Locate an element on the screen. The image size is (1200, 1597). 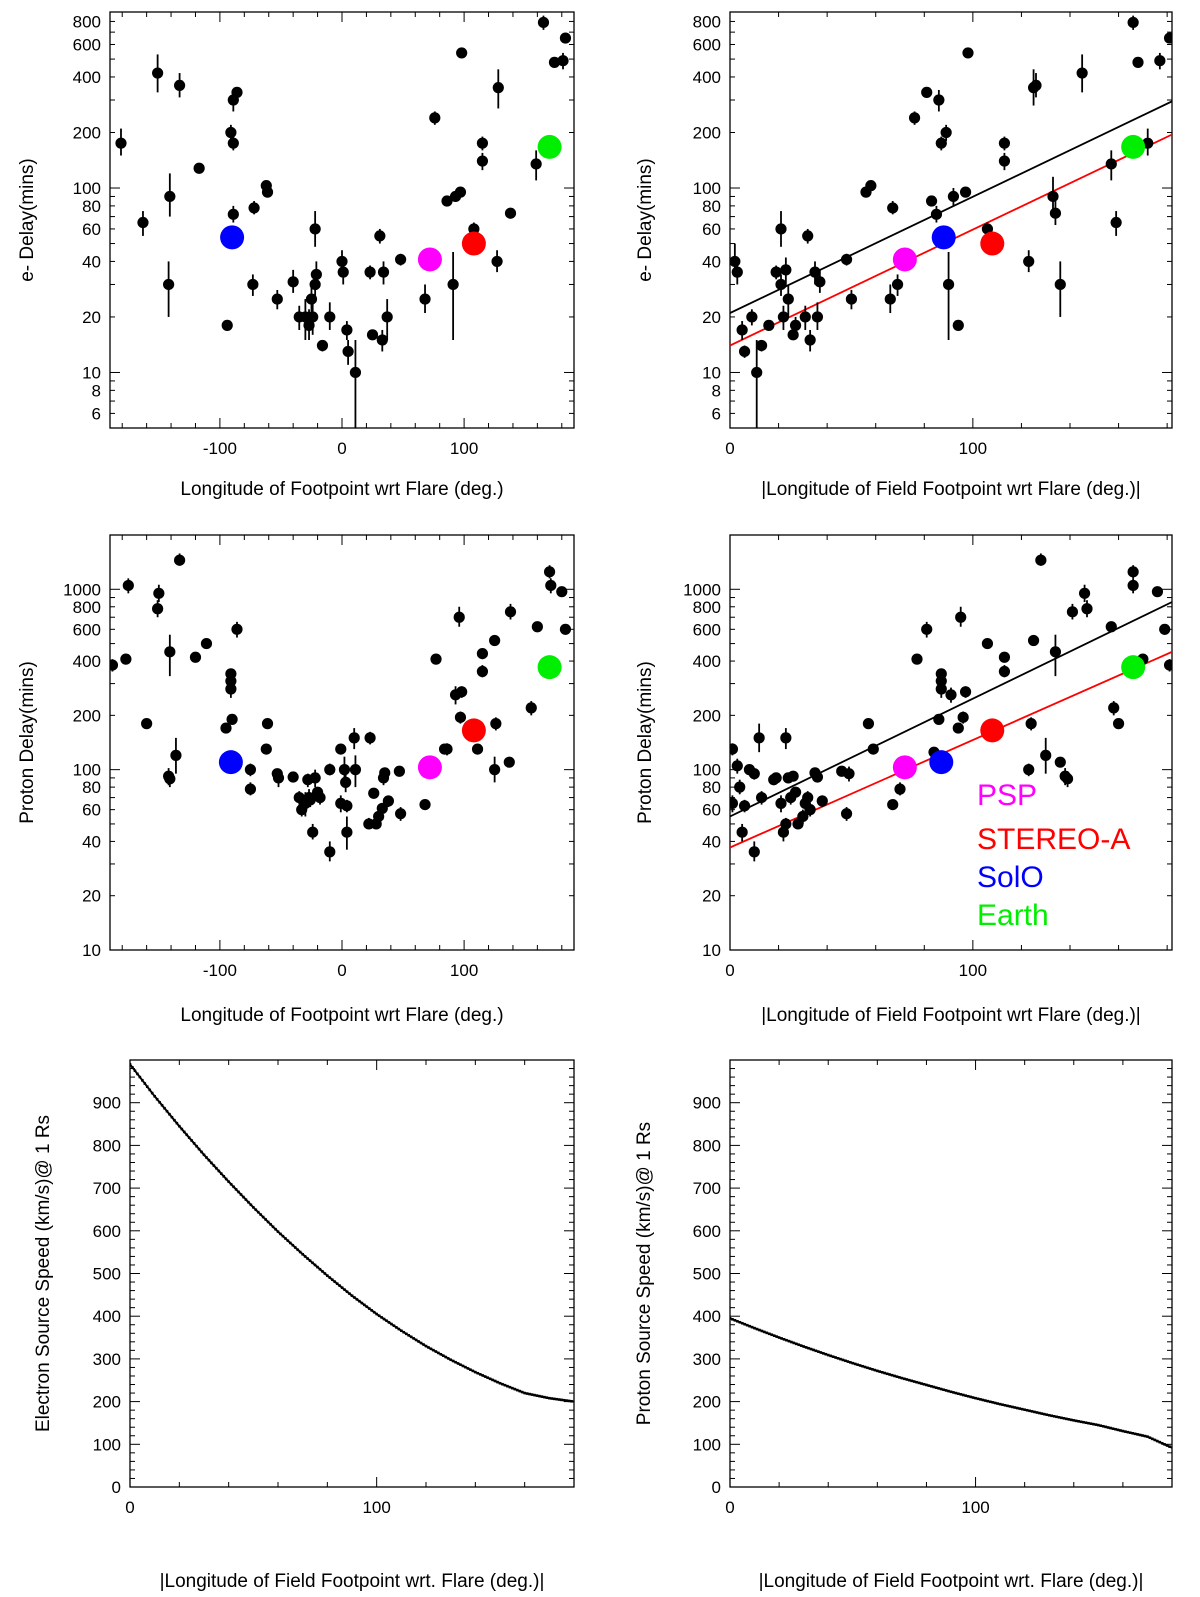
y-tick-label: 1000 is located at coordinates (702, 589).